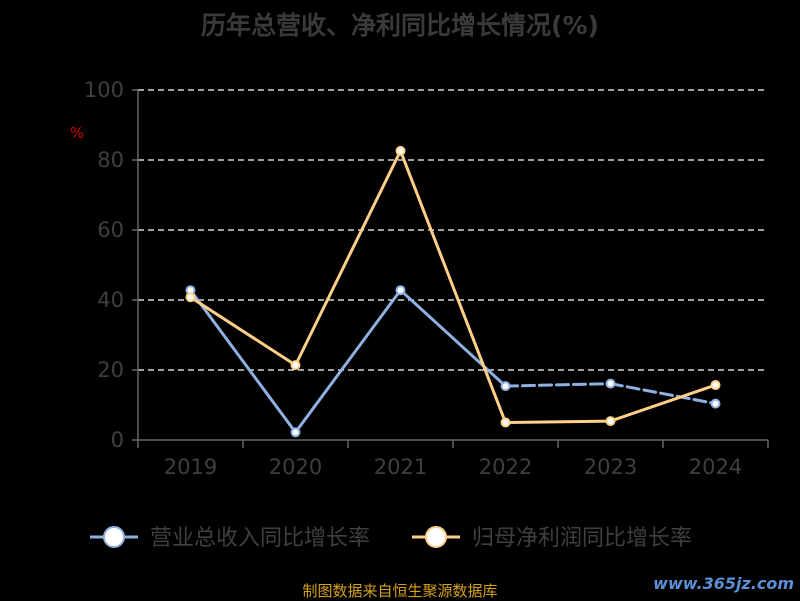 Image resolution: width=800 pixels, height=601 pixels. What do you see at coordinates (400, 150) in the screenshot?
I see `series-1-point-2021` at bounding box center [400, 150].